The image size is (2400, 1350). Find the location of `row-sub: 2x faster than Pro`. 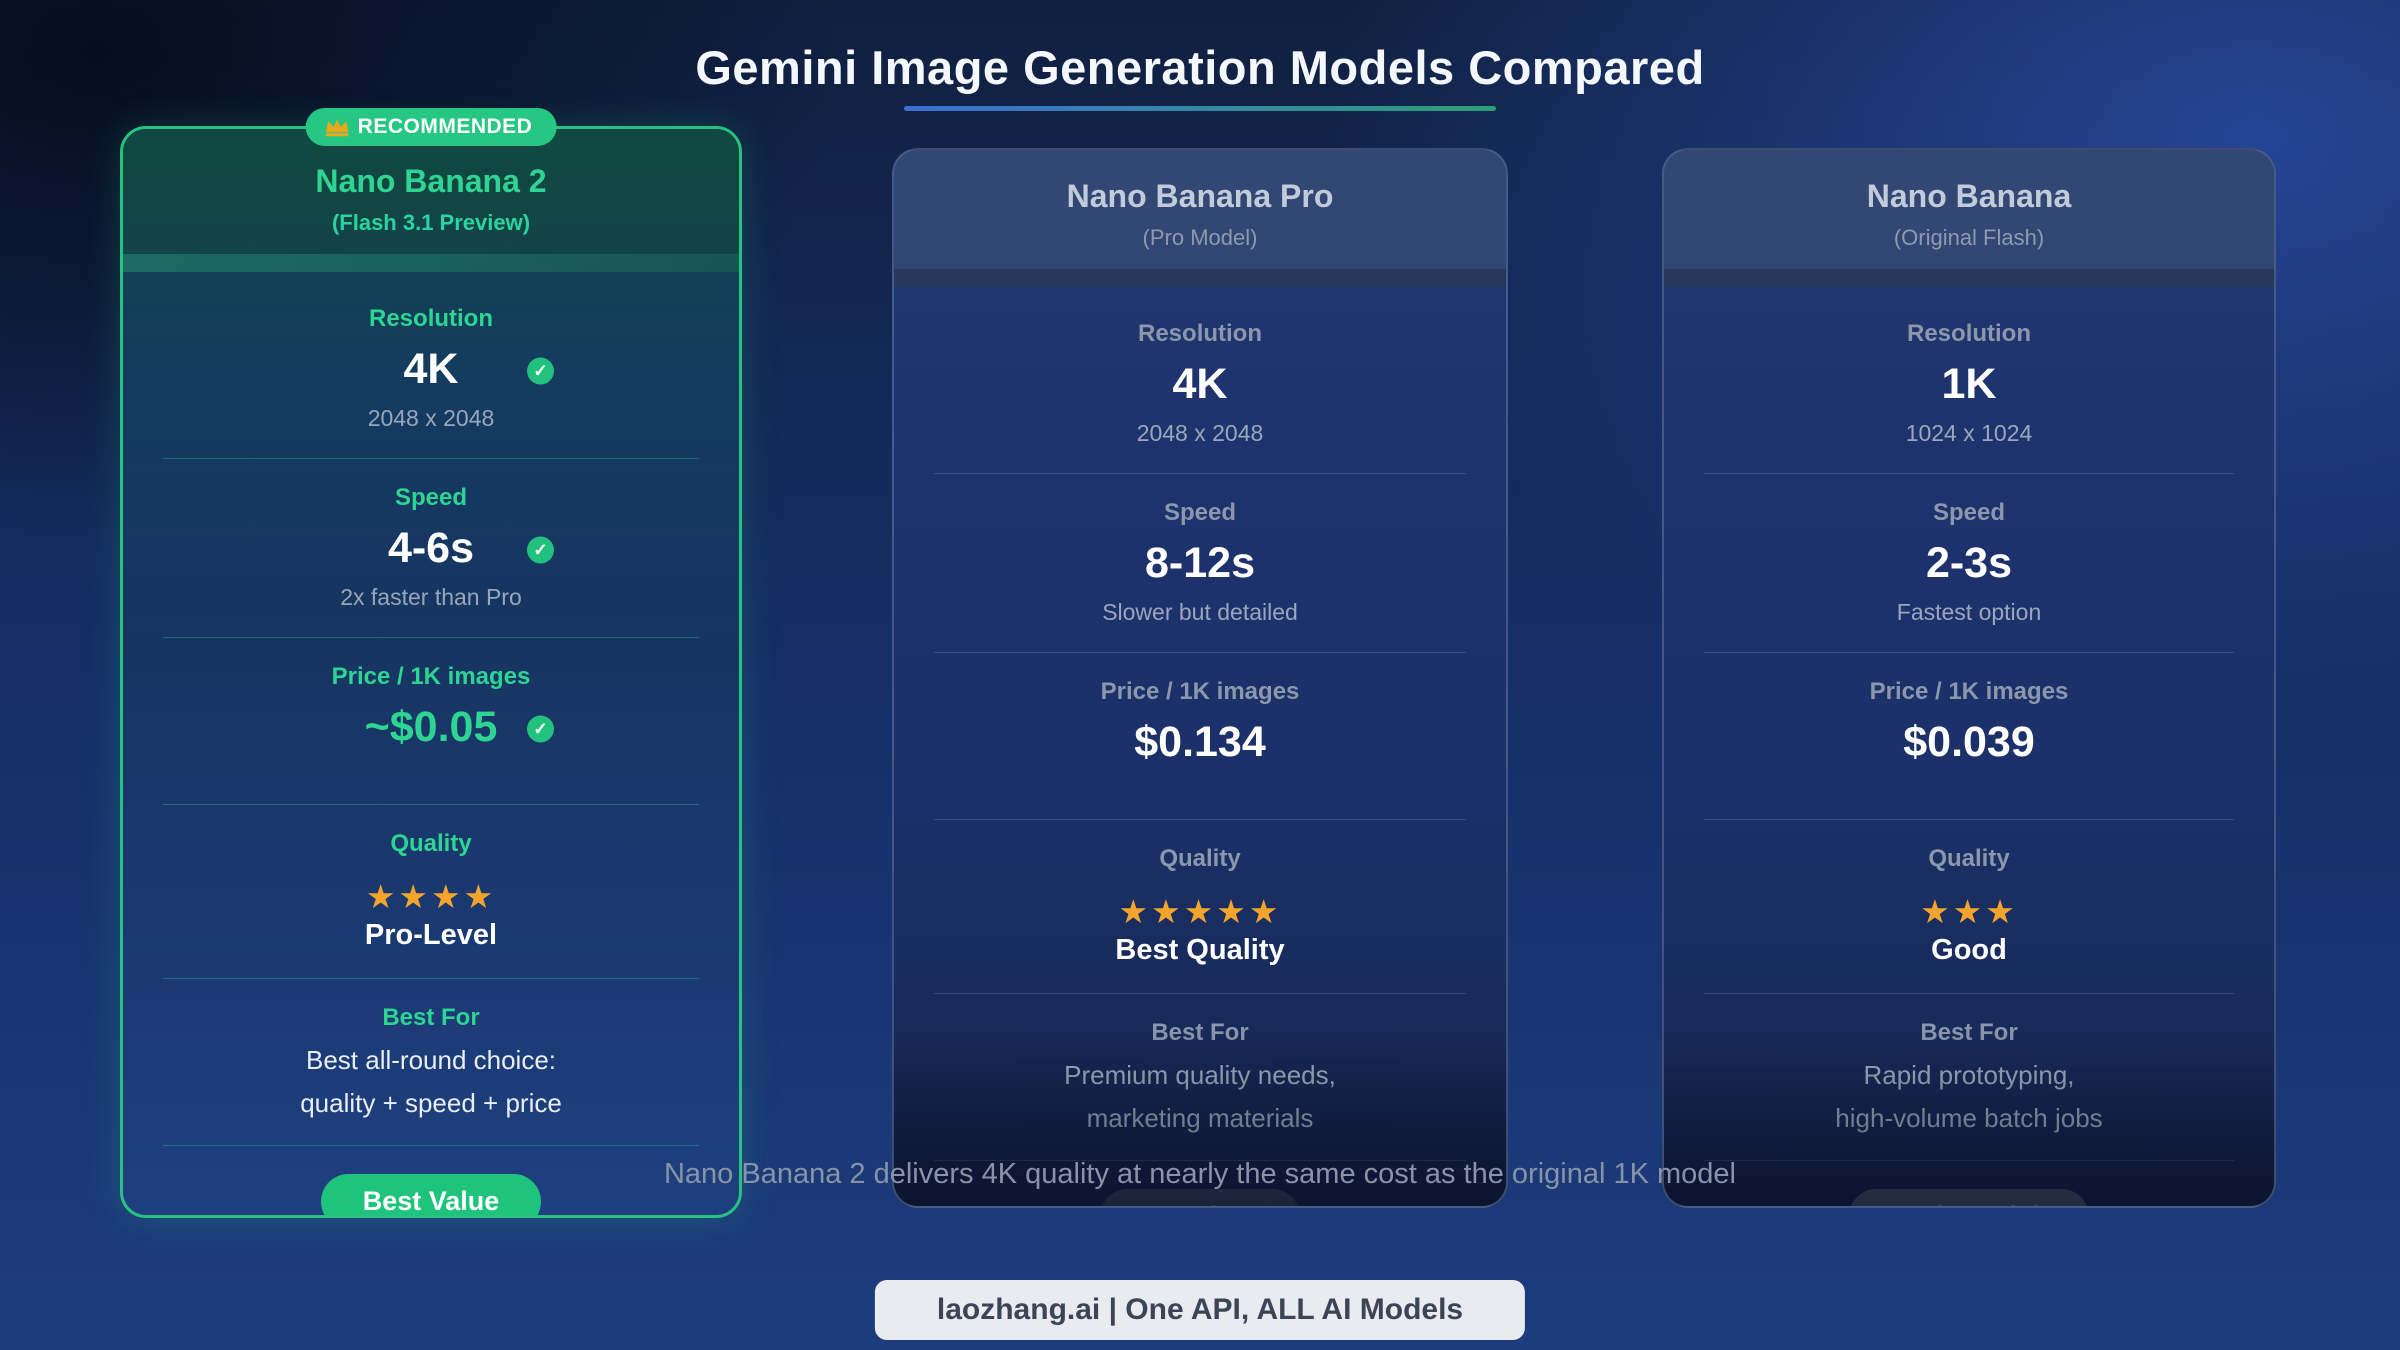

row-sub: 2x faster than Pro is located at coordinates (431, 597).